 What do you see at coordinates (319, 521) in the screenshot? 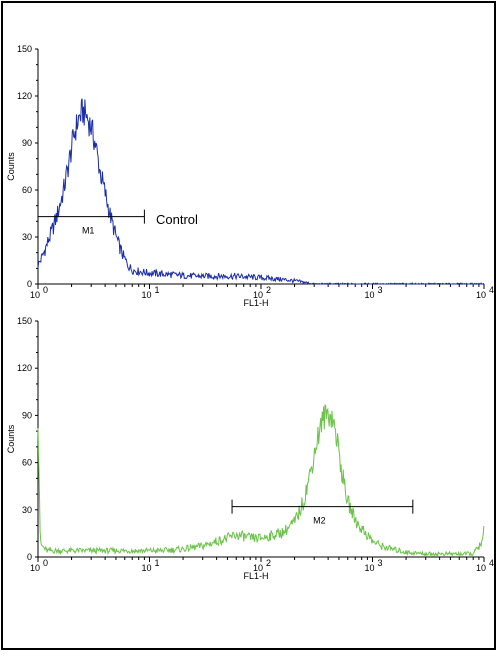
I see `gate-marker-label: M2` at bounding box center [319, 521].